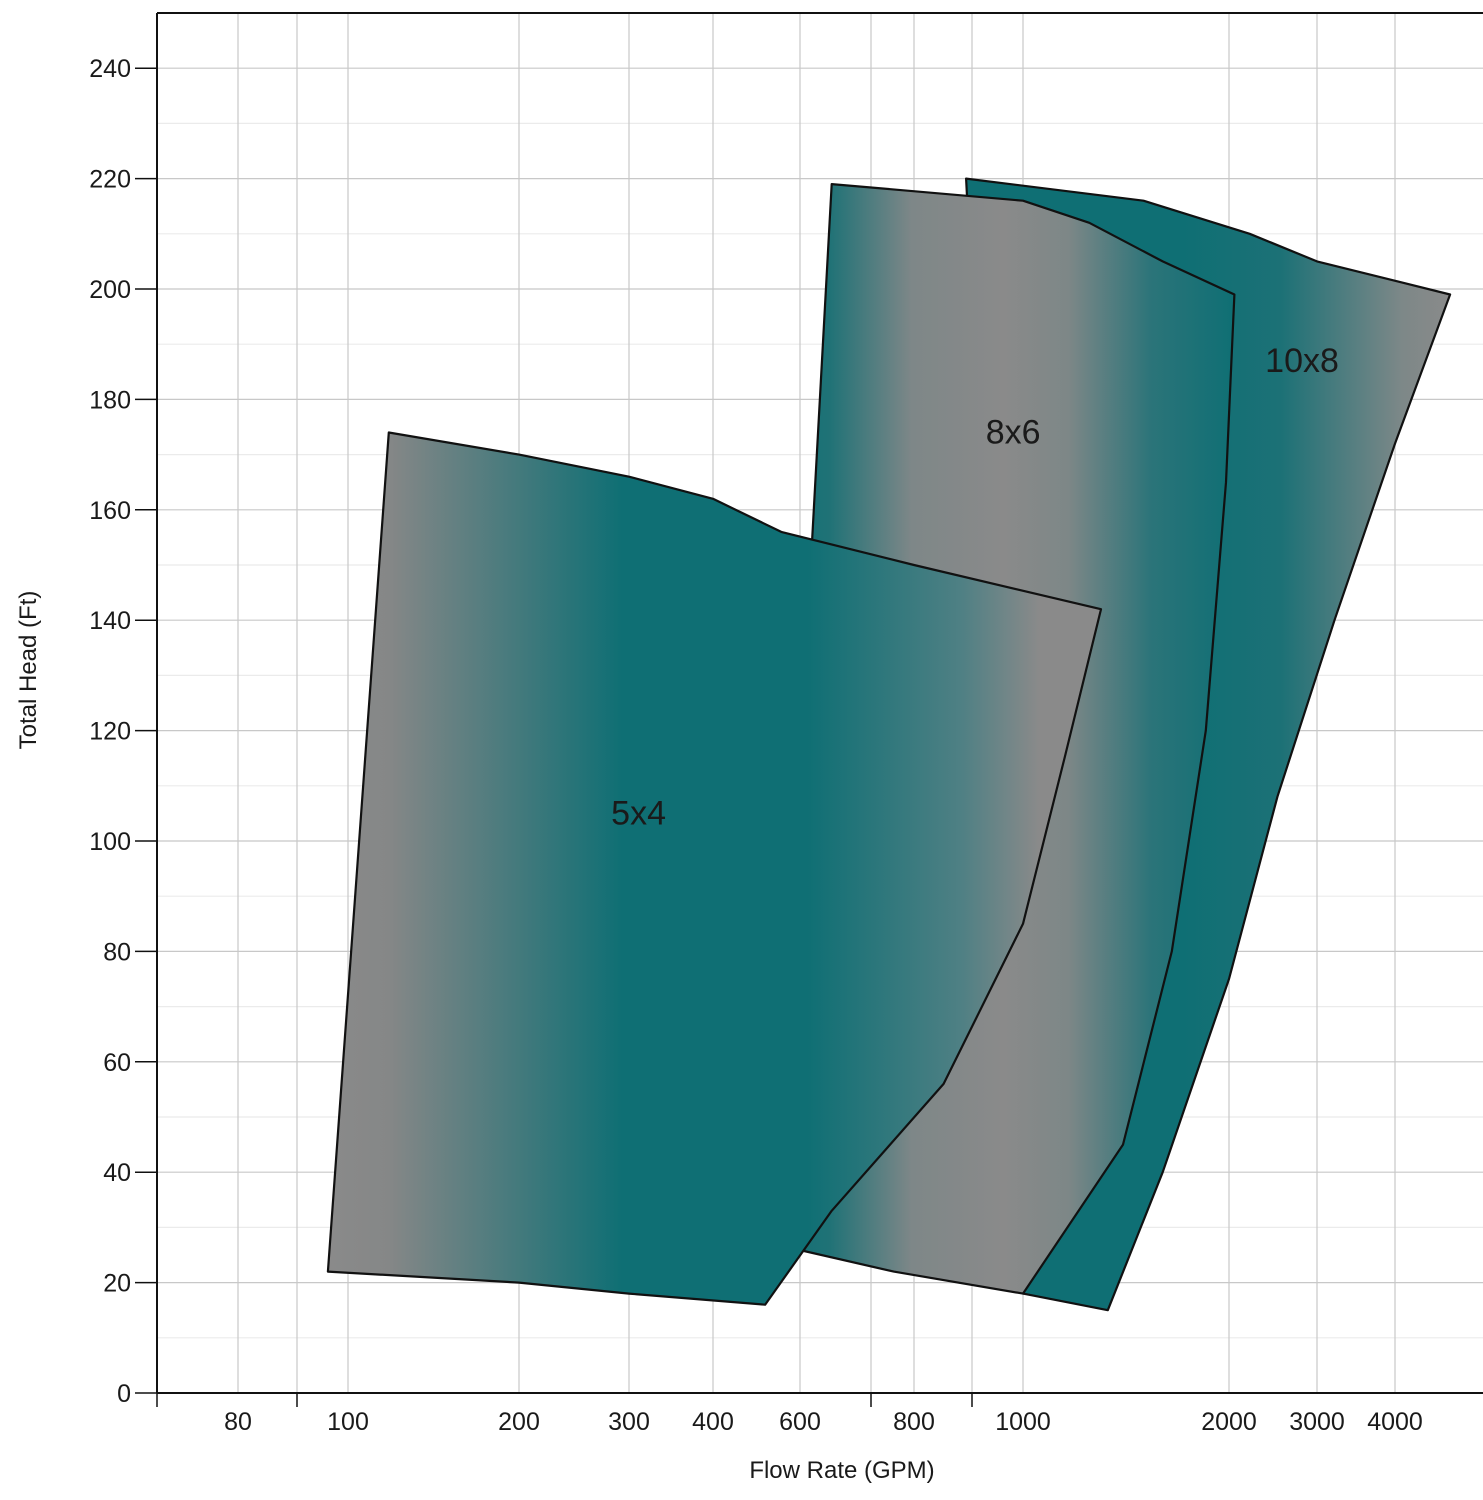 This screenshot has height=1500, width=1483. Describe the element at coordinates (1302, 361) in the screenshot. I see `region-label-10x8: 10x8` at that location.